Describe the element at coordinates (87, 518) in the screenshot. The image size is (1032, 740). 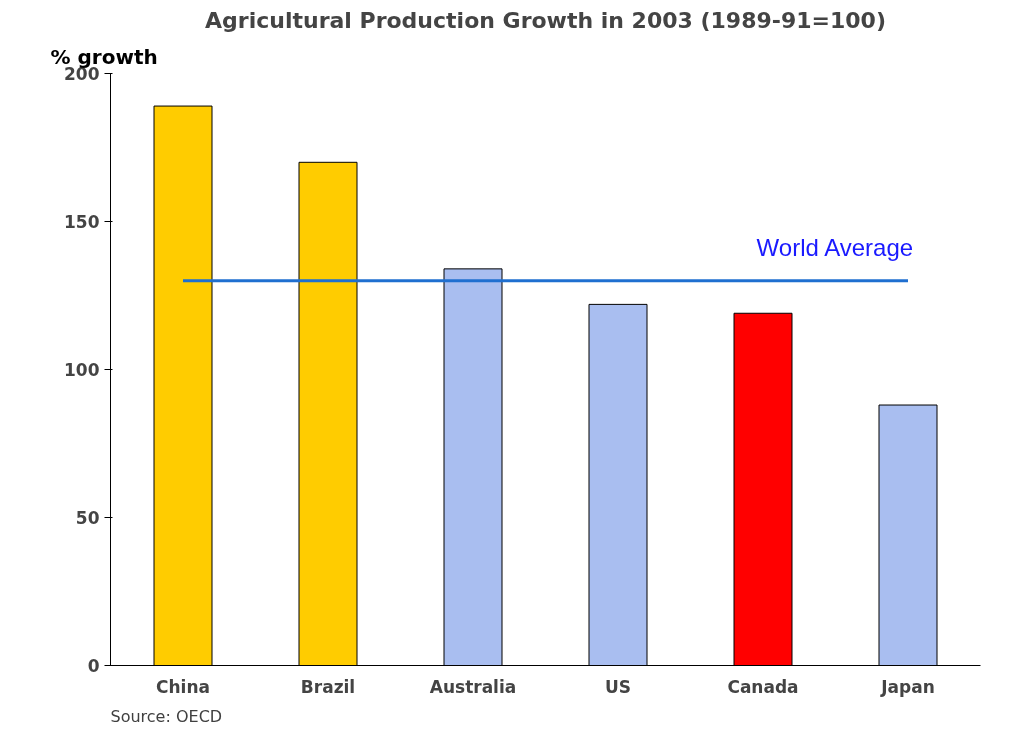
I see `y-tick-label: 50` at that location.